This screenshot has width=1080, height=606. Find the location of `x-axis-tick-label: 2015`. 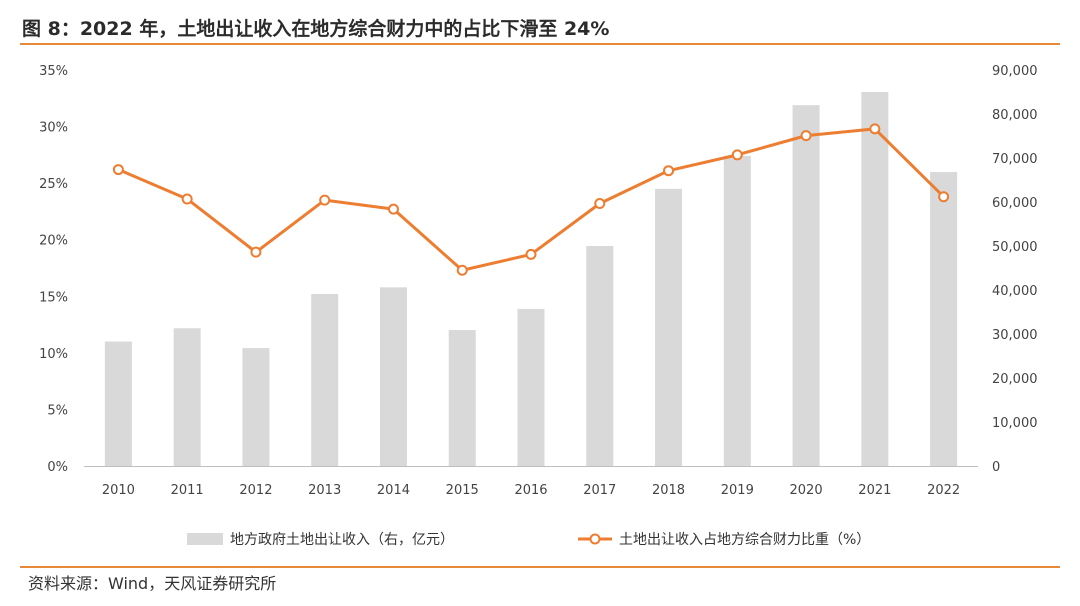

x-axis-tick-label: 2015 is located at coordinates (462, 490).